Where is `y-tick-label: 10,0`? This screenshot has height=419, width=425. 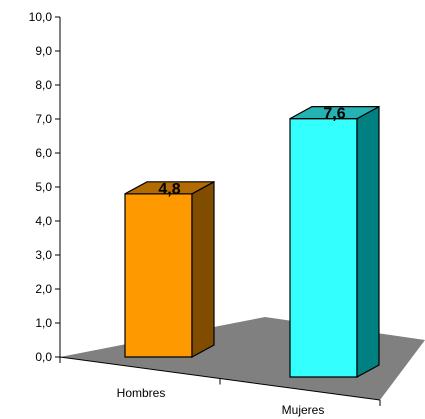 y-tick-label: 10,0 is located at coordinates (41, 17).